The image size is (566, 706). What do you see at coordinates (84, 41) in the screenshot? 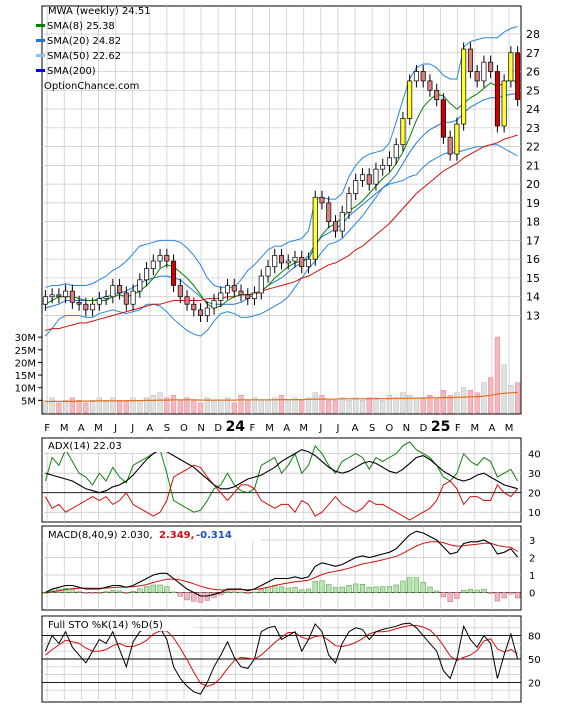
I see `legend-entry: SMA(20) 24.82` at bounding box center [84, 41].